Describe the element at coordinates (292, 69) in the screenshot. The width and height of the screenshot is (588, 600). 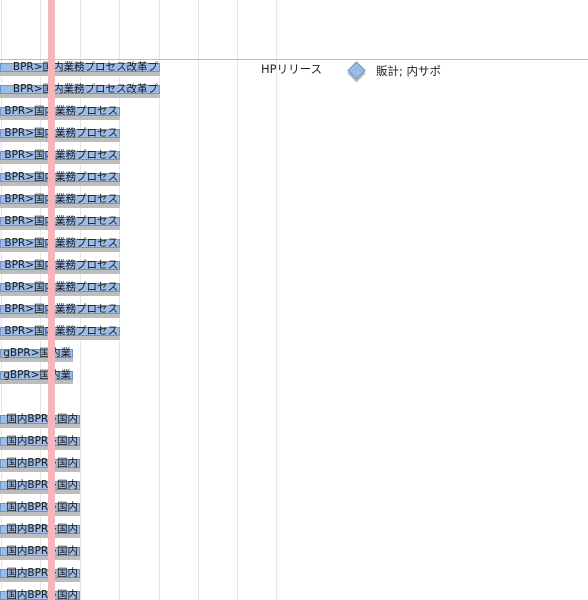
I see `milestone-label: HPリリース` at that location.